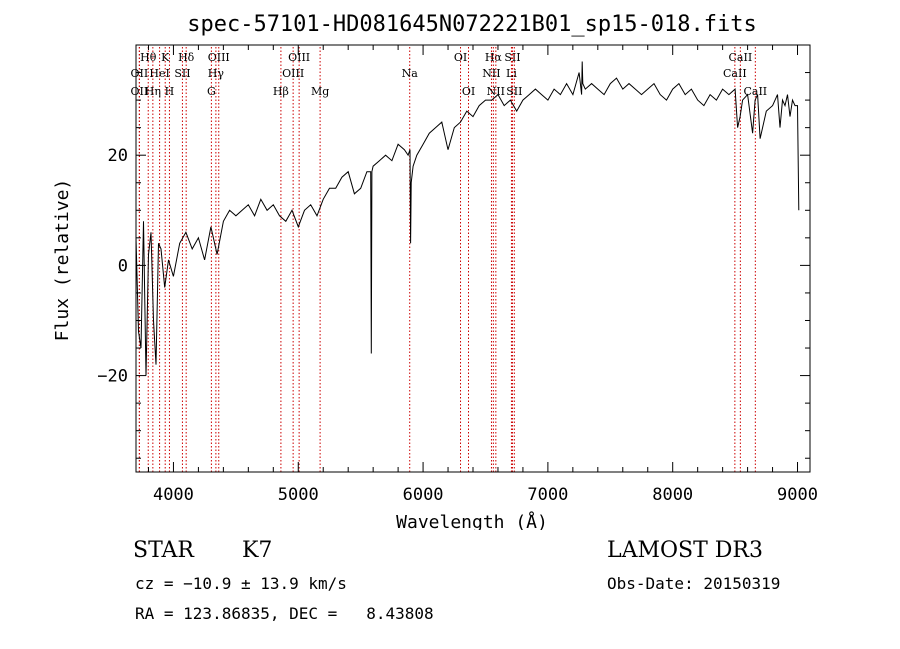 The height and width of the screenshot is (649, 900). Describe the element at coordinates (153, 91) in the screenshot. I see `line-label: Hη` at that location.